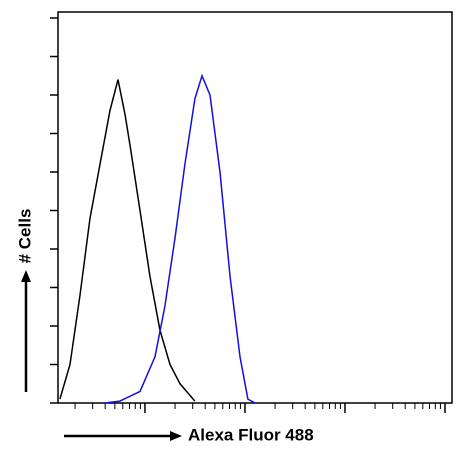 This screenshot has height=457, width=459. What do you see at coordinates (26, 276) in the screenshot?
I see `y-arrow-head` at bounding box center [26, 276].